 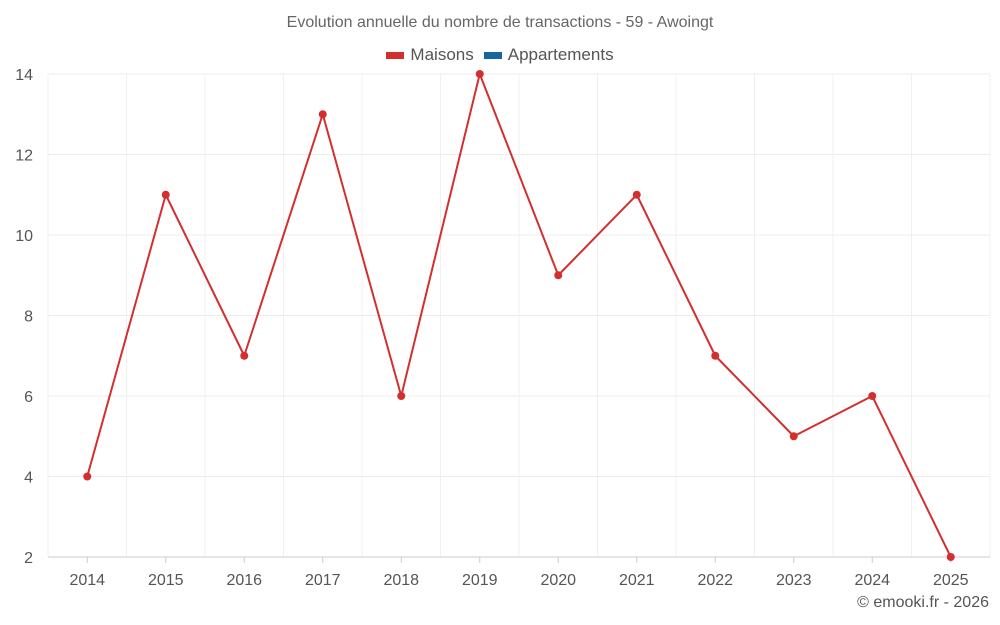 What do you see at coordinates (951, 580) in the screenshot?
I see `x-tick-label: 2025` at bounding box center [951, 580].